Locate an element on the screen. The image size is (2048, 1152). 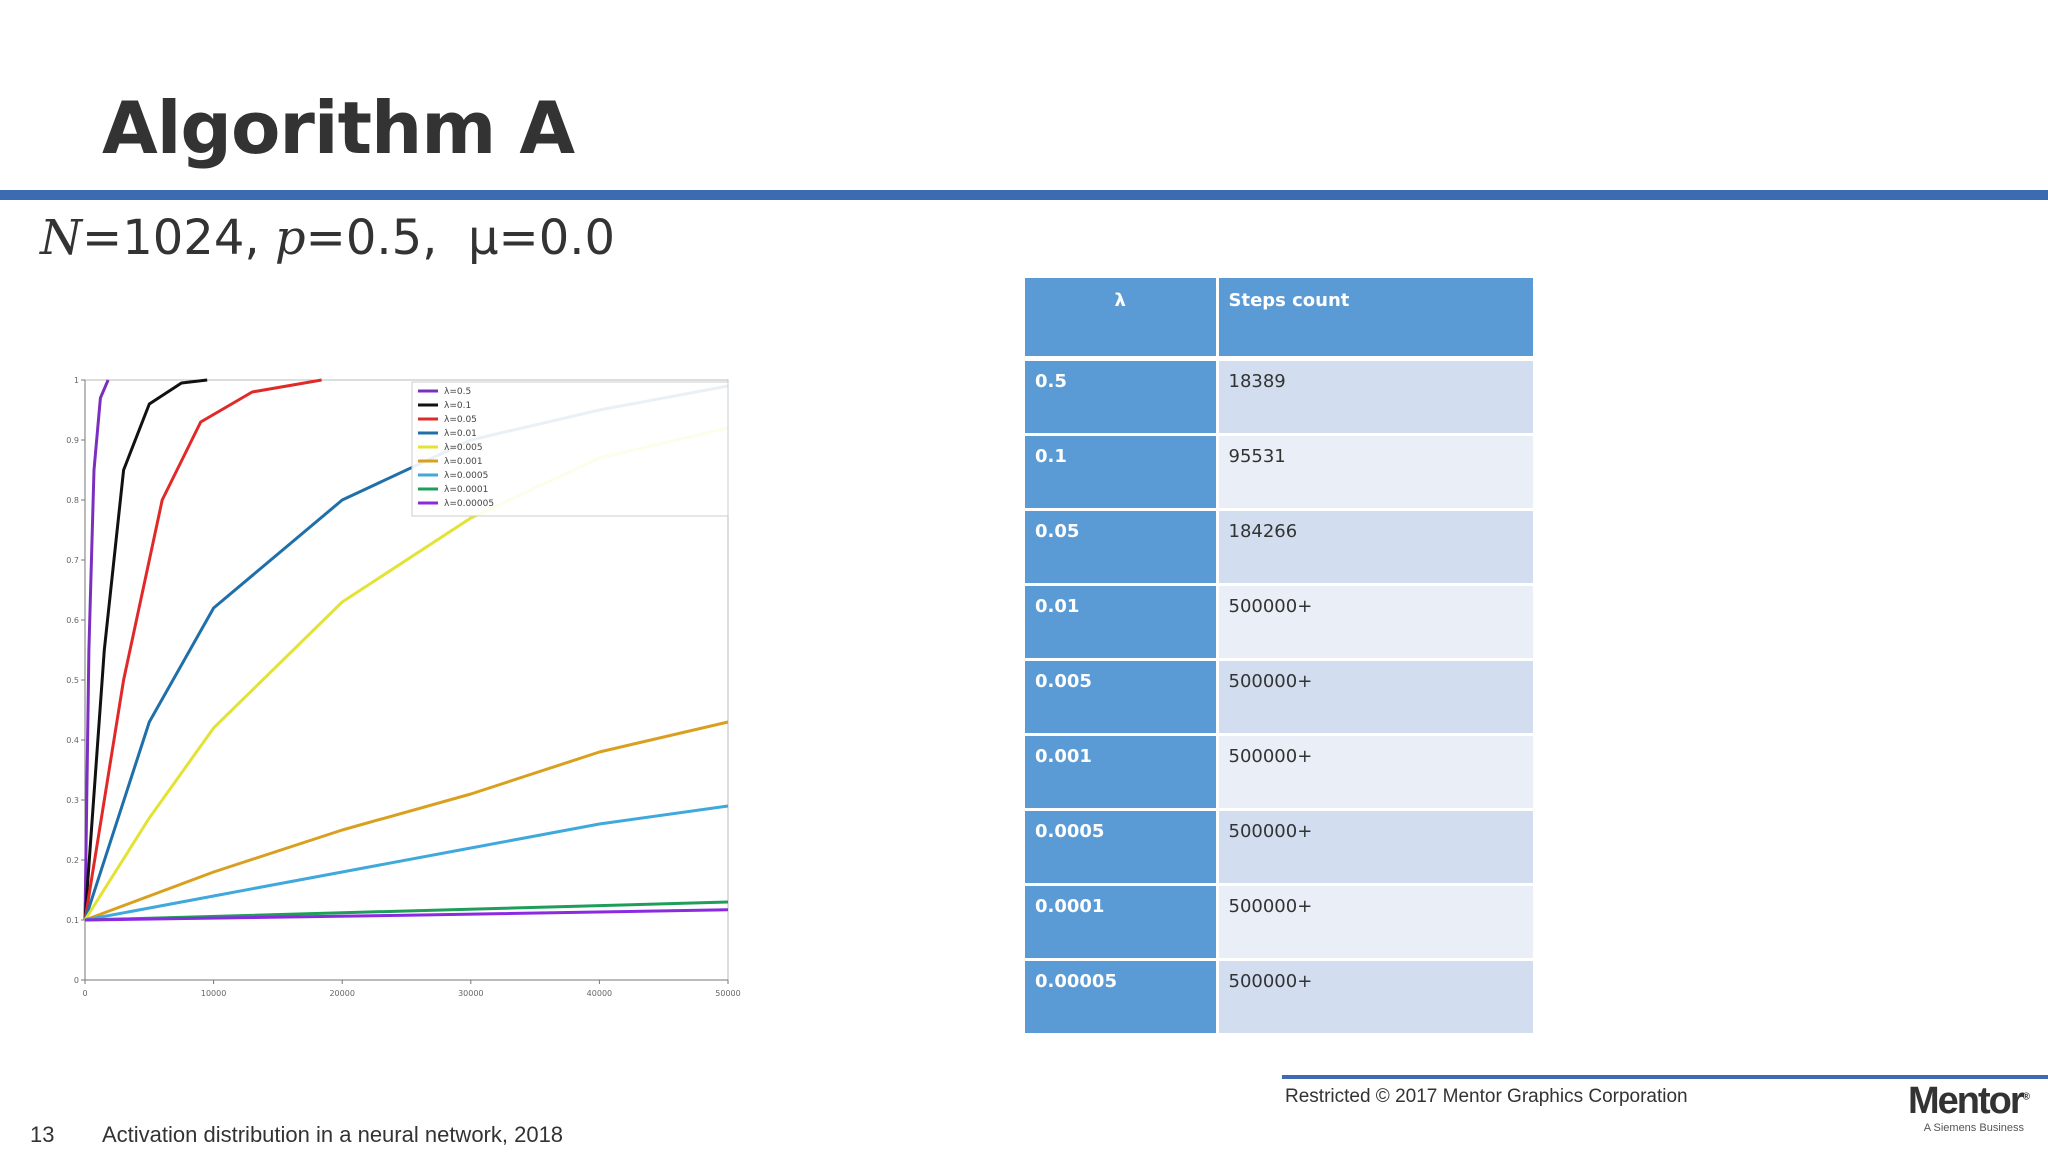
y-tick-label: 0.6 is located at coordinates (72, 620).